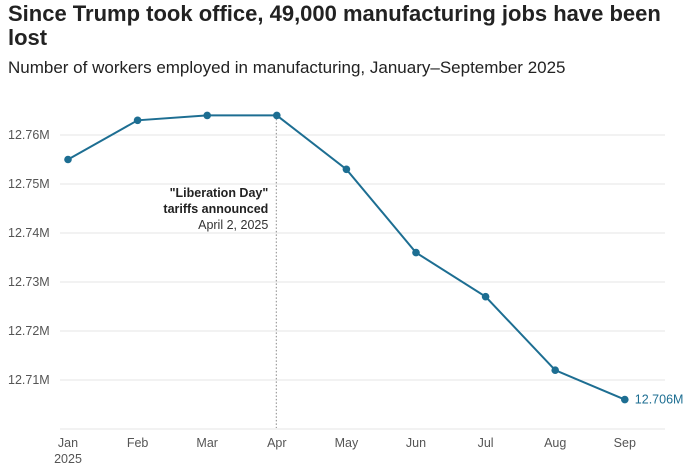 The width and height of the screenshot is (700, 470). I want to click on x-tick-label: Jan, so click(68, 443).